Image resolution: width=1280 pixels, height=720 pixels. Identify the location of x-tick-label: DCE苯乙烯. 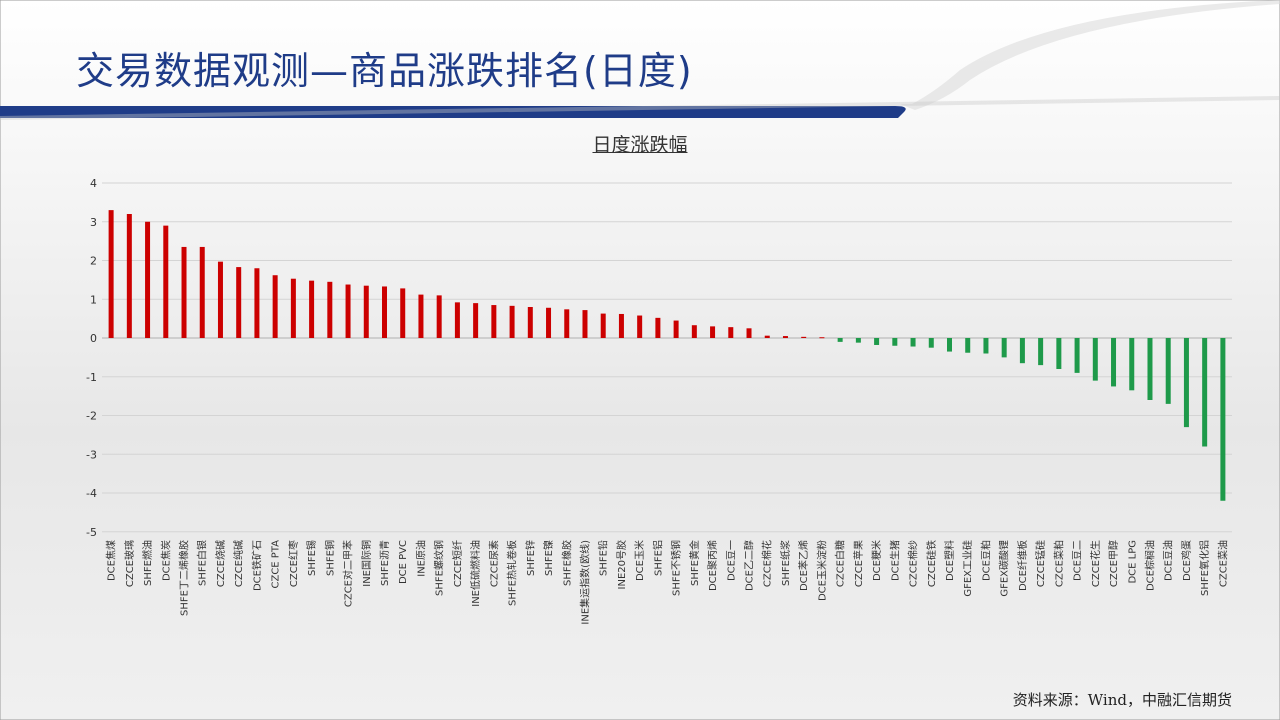
(803, 565).